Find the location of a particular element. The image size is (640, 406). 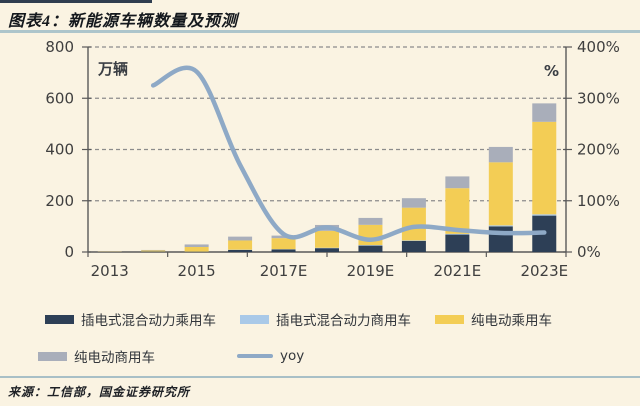

legend-label: 纯电动乘用车 is located at coordinates (511, 321).